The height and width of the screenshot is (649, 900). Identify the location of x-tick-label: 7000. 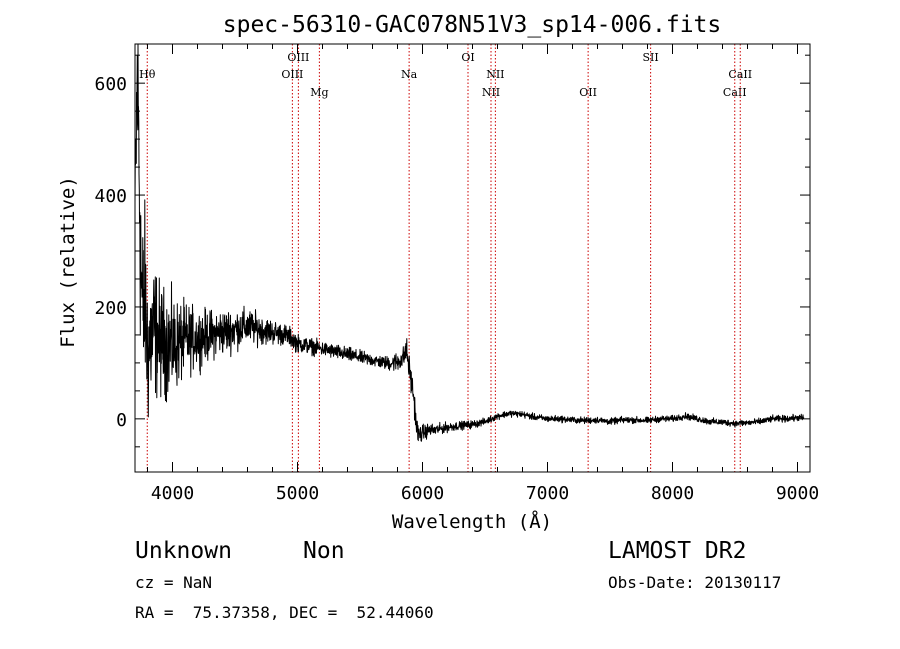
(547, 493).